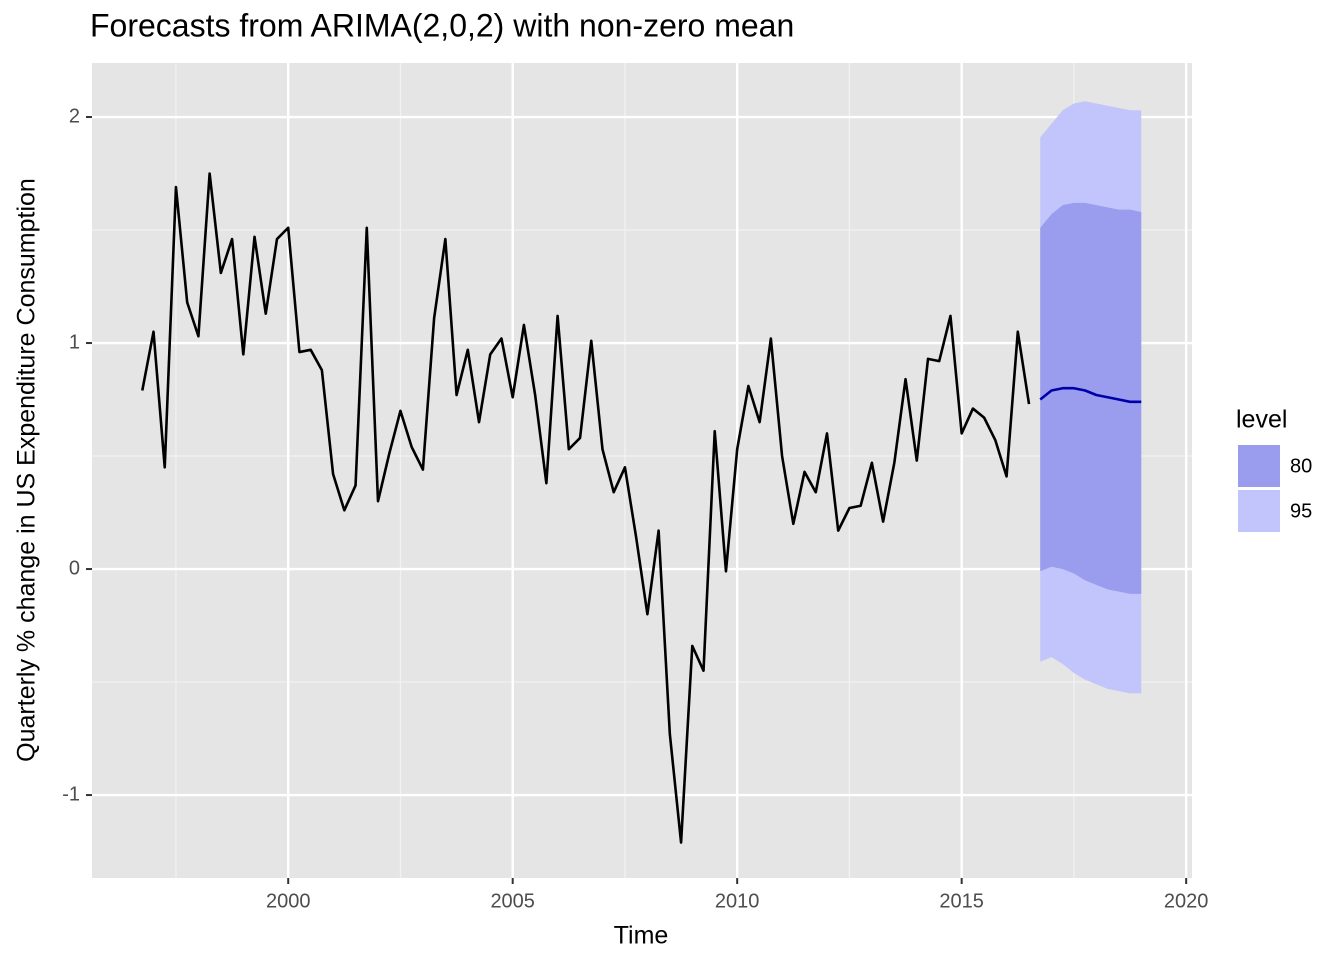 The width and height of the screenshot is (1344, 965). What do you see at coordinates (1090, 395) in the screenshot?
I see `forecast-line` at bounding box center [1090, 395].